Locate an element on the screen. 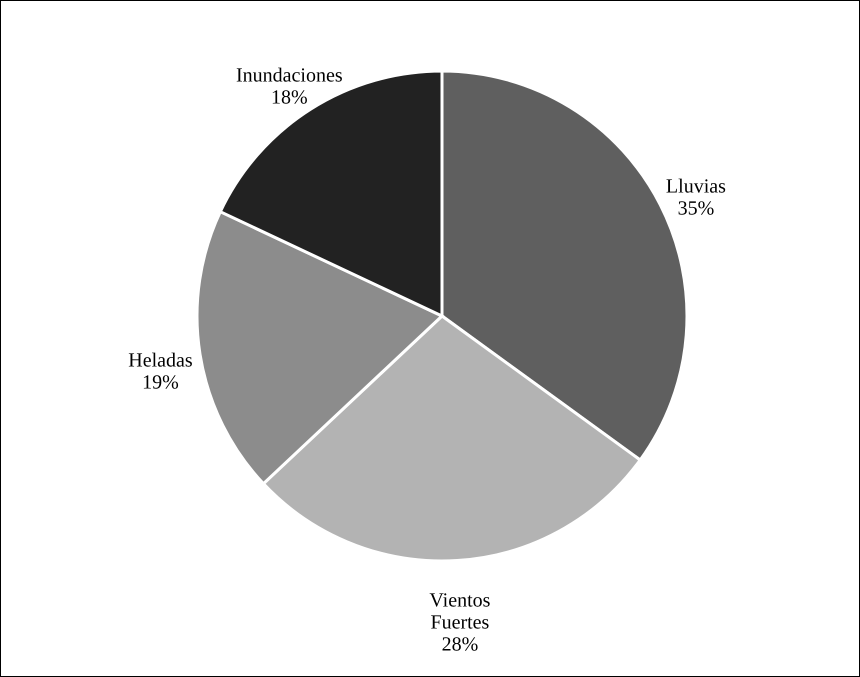  data-label: 35% is located at coordinates (696, 209).